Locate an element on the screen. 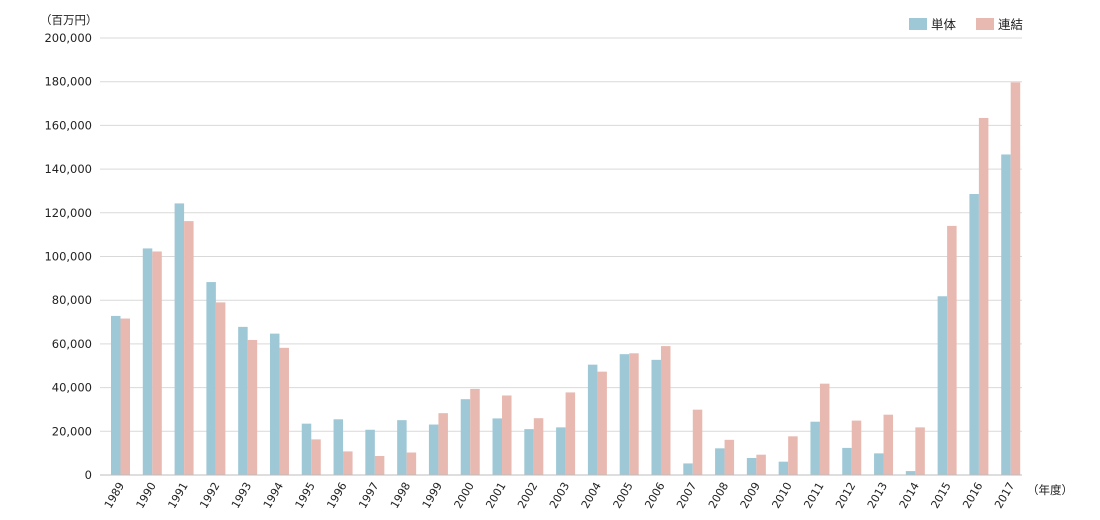 The width and height of the screenshot is (1100, 520). y-tick-label: 180,000 is located at coordinates (68, 82).